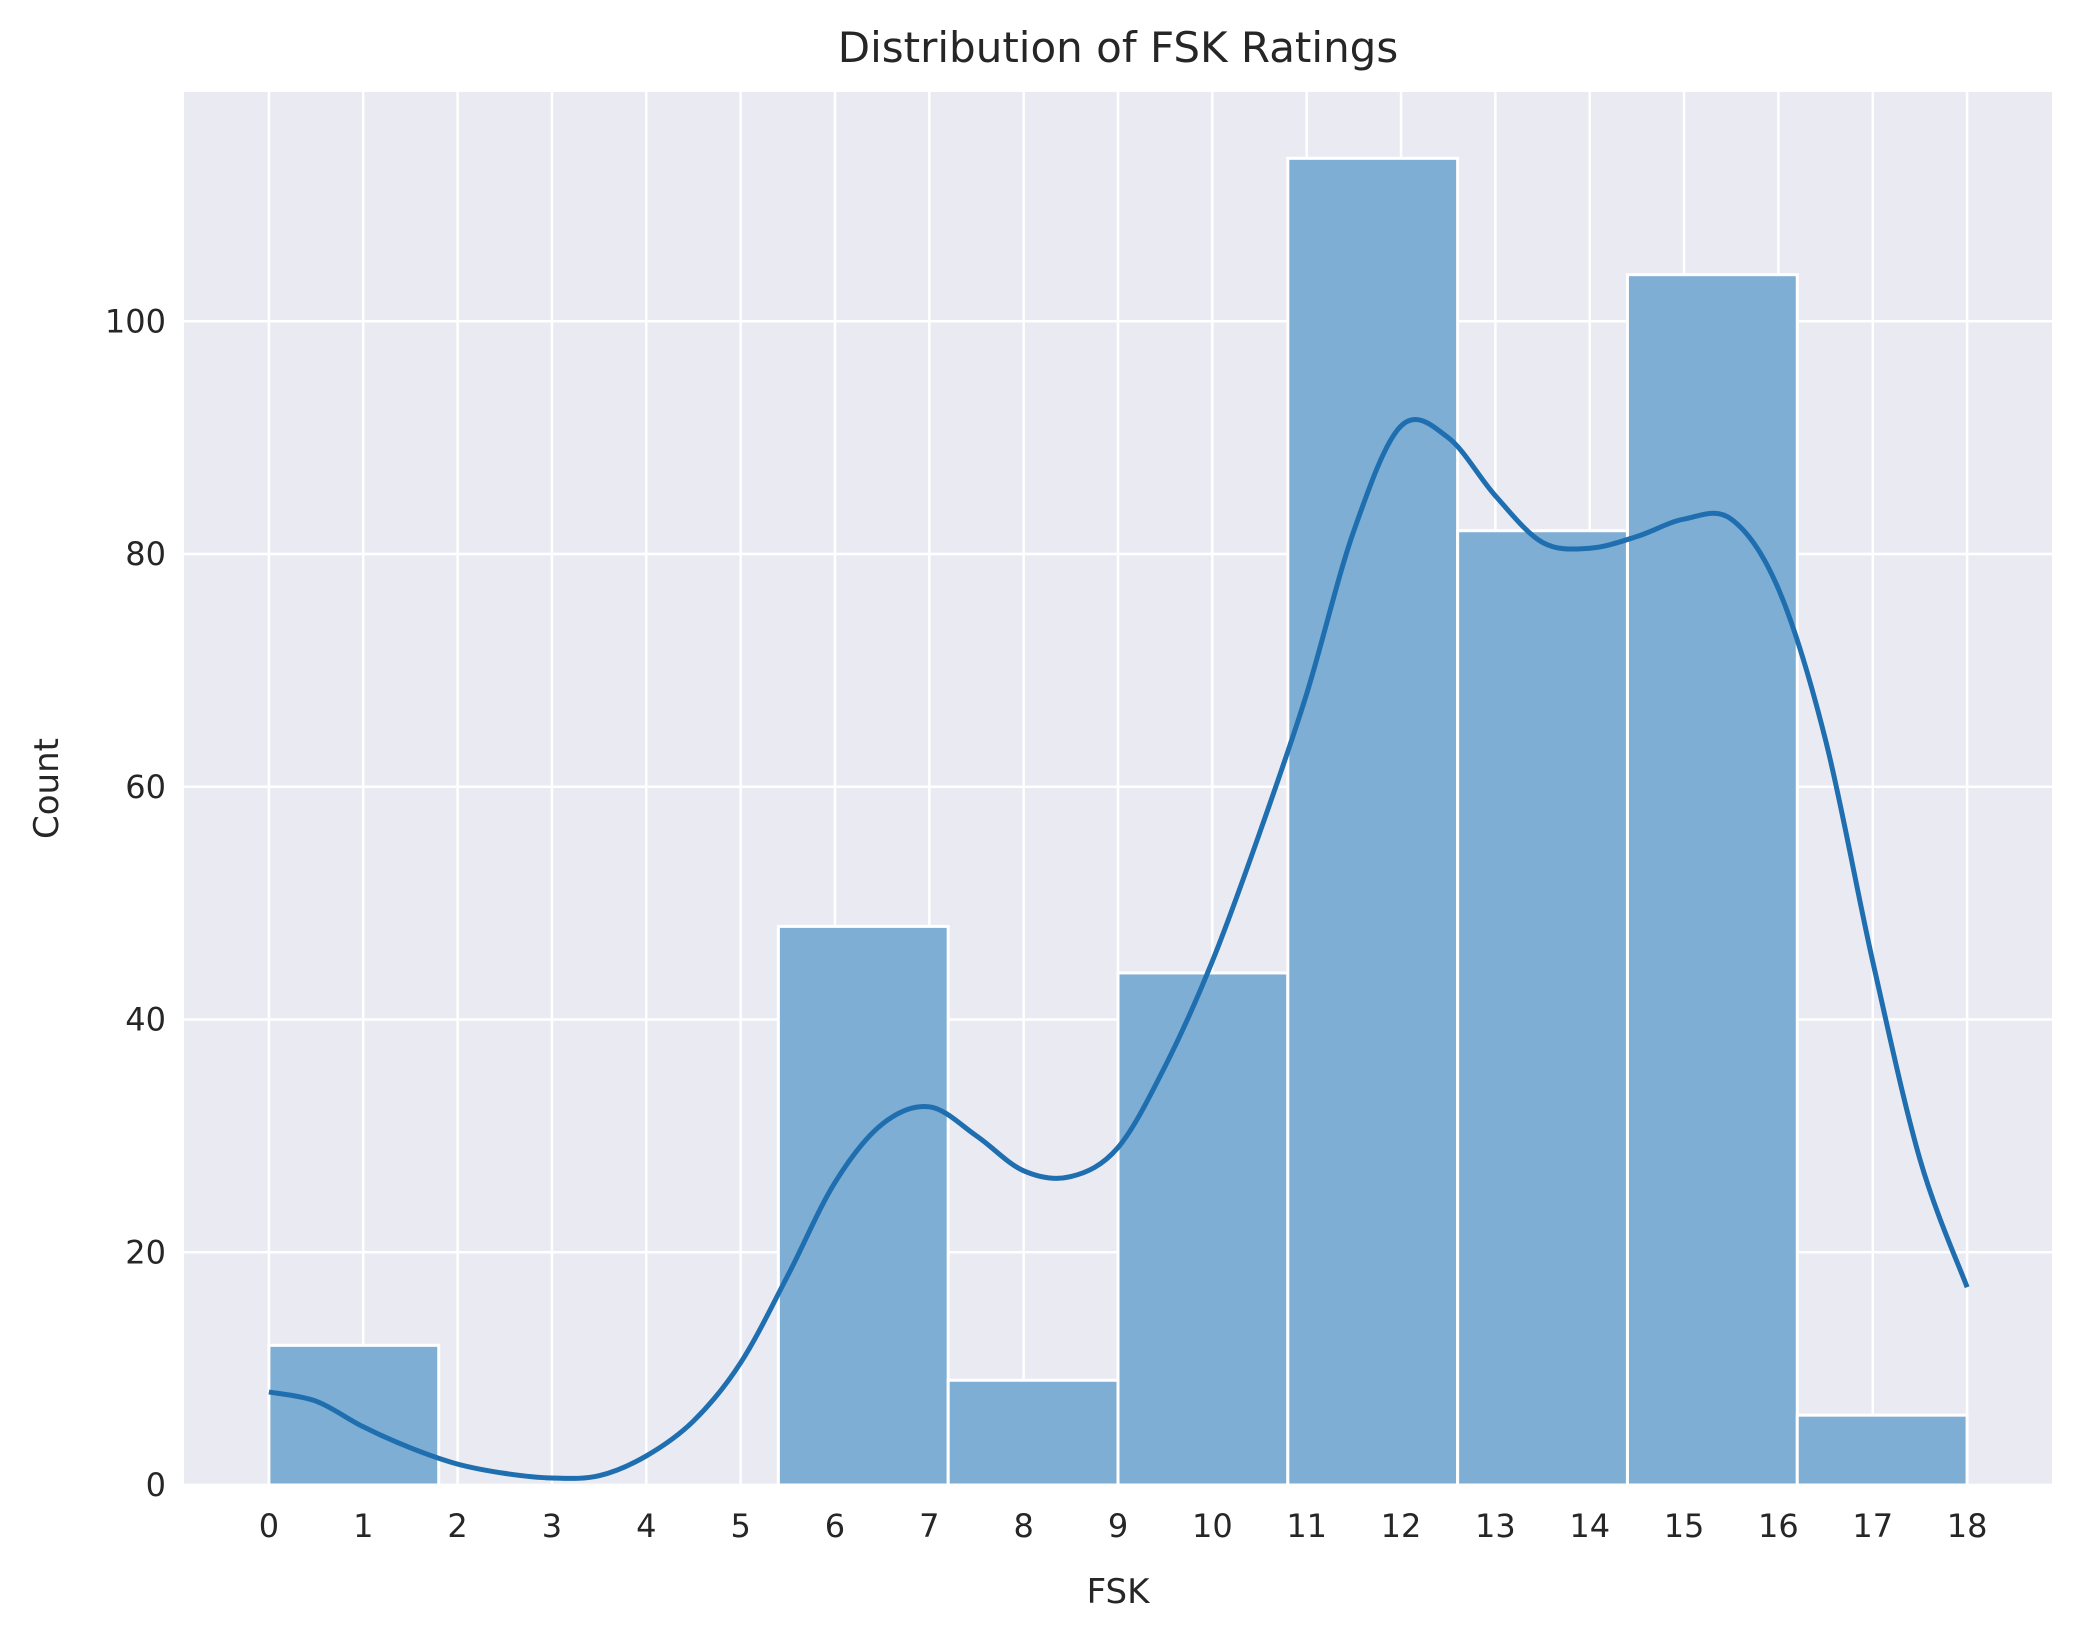 The height and width of the screenshot is (1629, 2073). I want to click on x-tick-label: 17, so click(1872, 1526).